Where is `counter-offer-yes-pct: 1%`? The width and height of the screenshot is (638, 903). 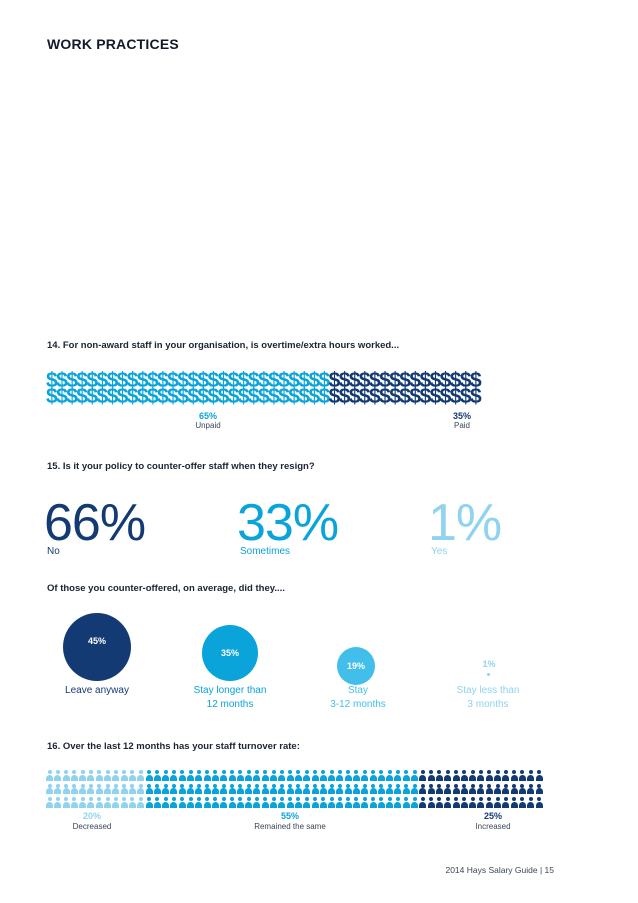
counter-offer-yes-pct: 1% is located at coordinates (465, 523).